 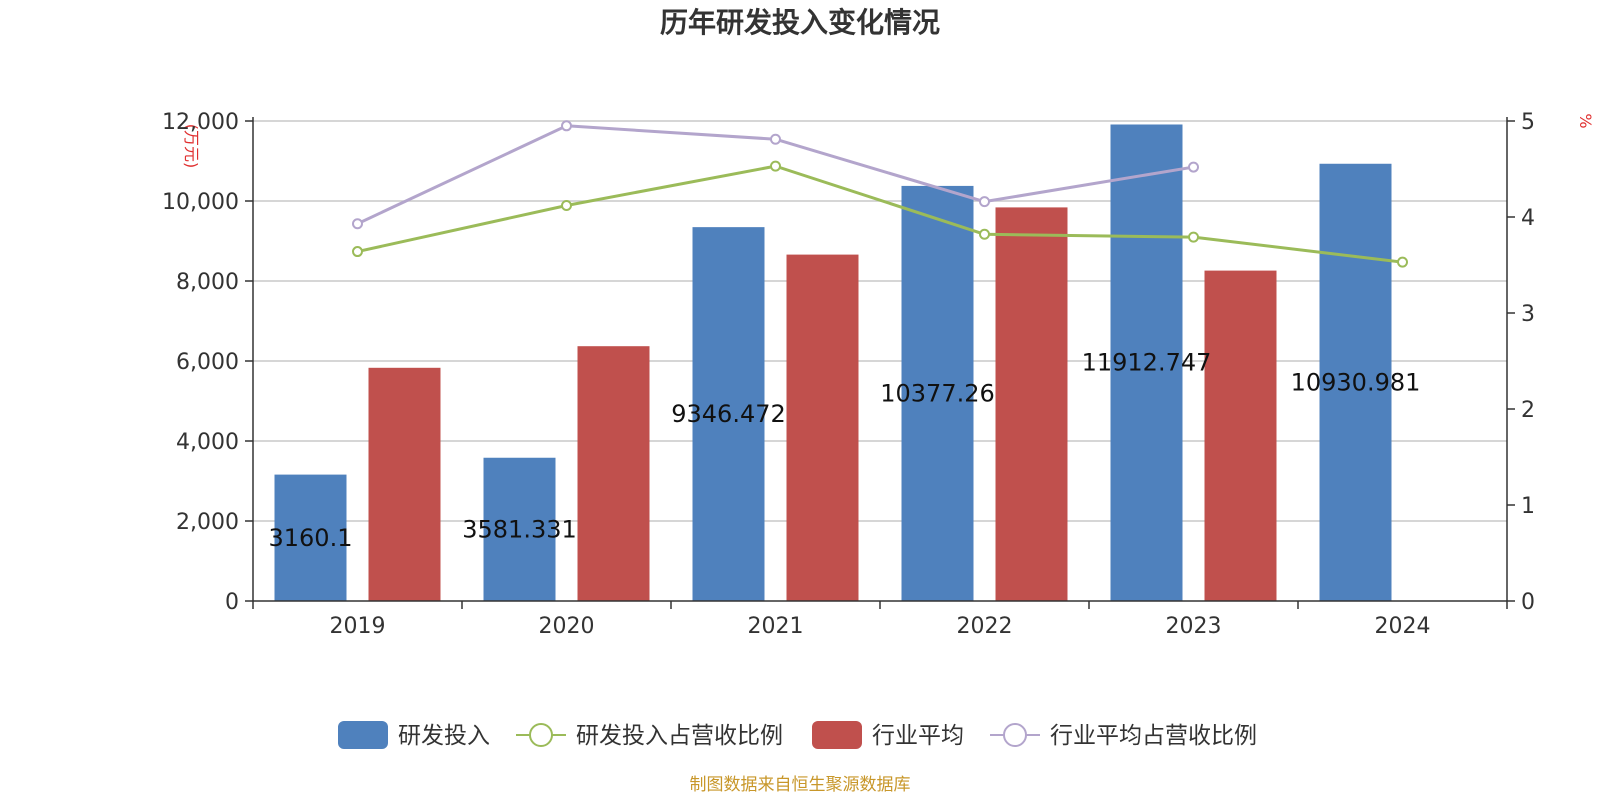 I want to click on bar-value-label: 10377.26, so click(x=937, y=393).